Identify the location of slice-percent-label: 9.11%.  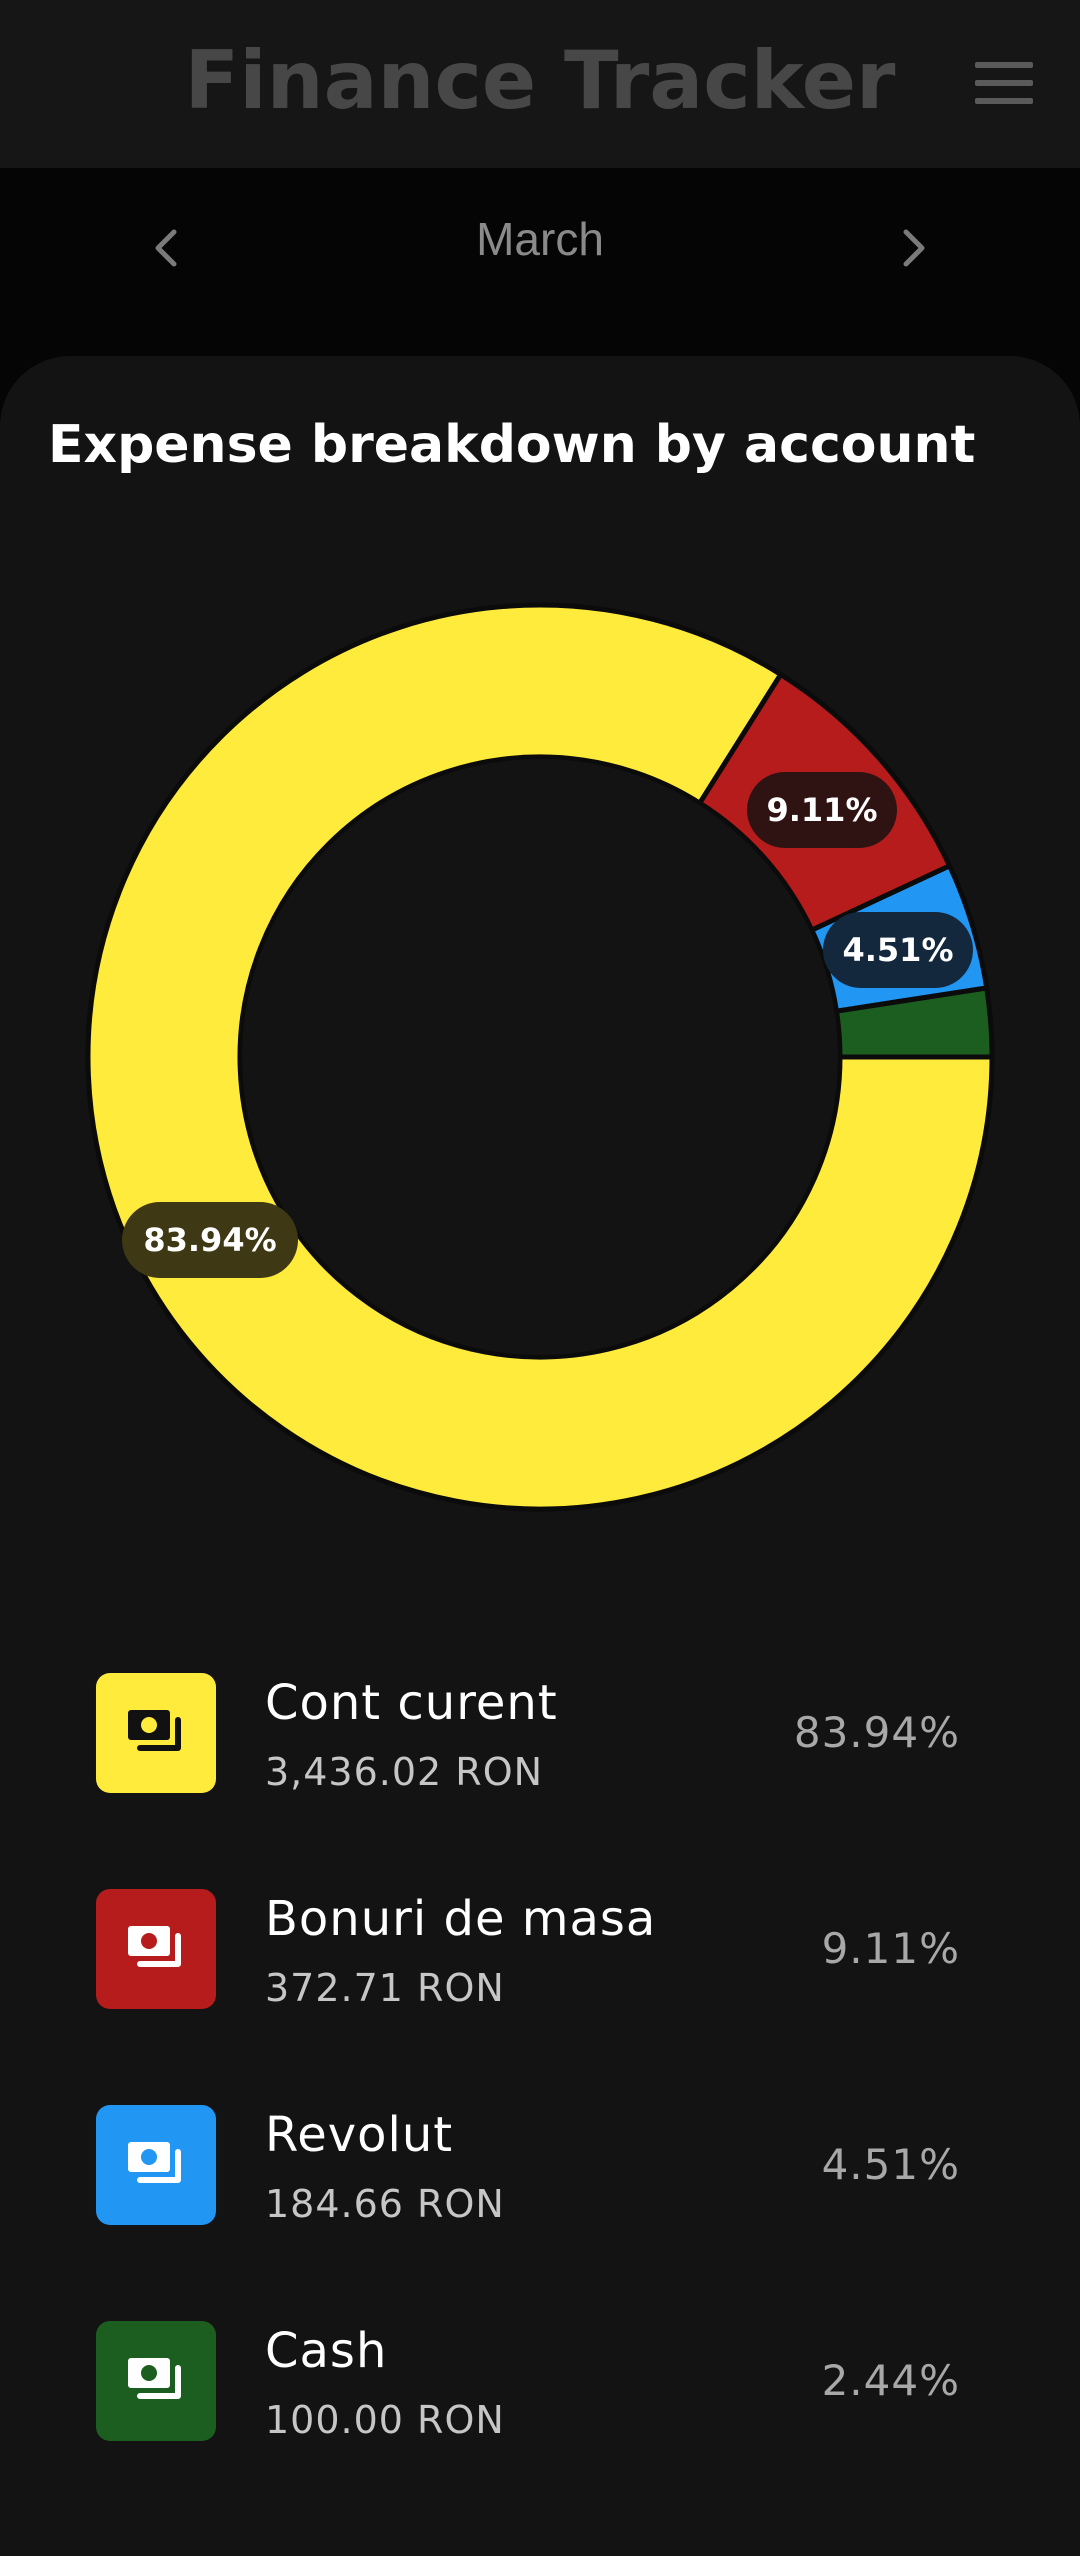
(822, 810).